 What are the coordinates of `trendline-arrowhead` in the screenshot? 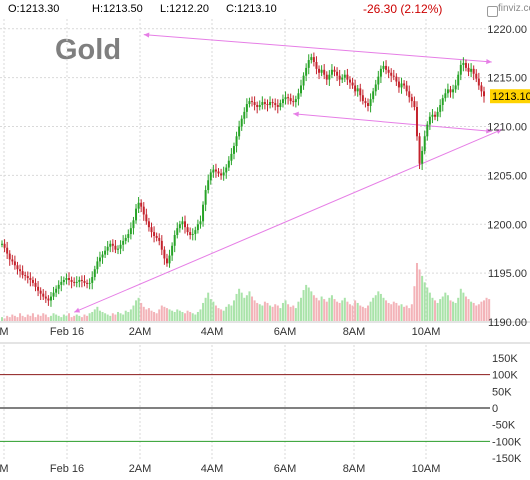 It's located at (77, 310).